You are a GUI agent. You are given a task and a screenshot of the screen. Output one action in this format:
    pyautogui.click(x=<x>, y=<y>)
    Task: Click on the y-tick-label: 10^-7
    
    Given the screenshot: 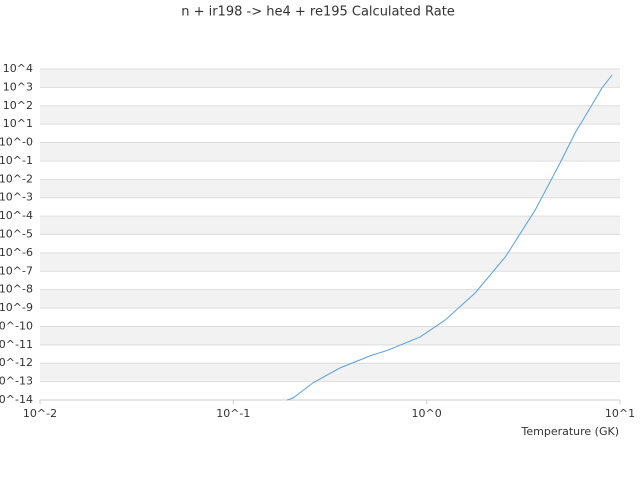 What is the action you would take?
    pyautogui.click(x=16, y=270)
    